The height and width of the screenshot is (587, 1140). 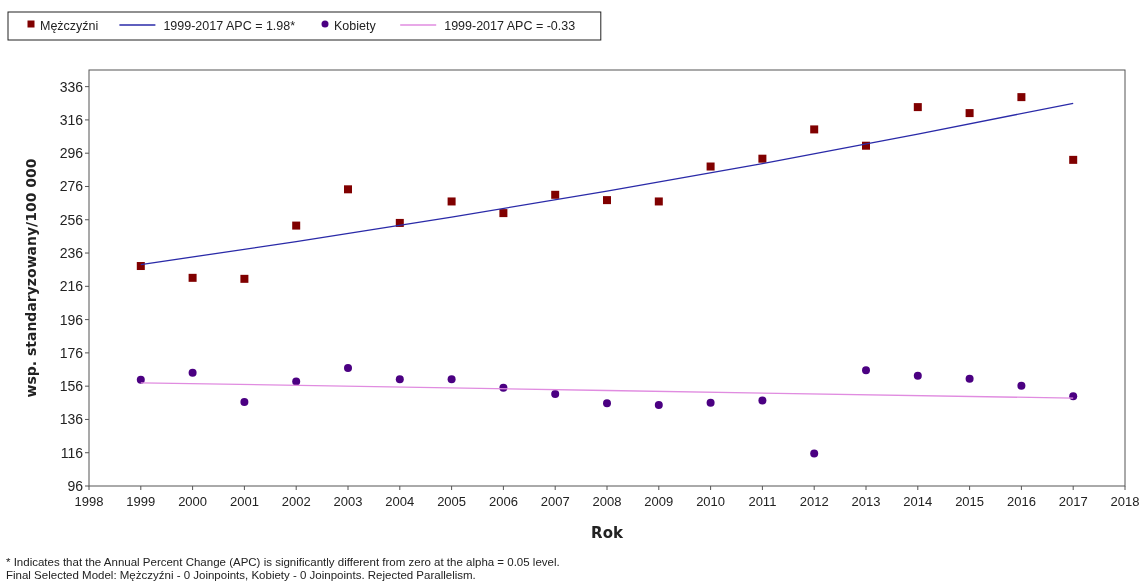 What do you see at coordinates (348, 501) in the screenshot?
I see `x-tick-label: 2003` at bounding box center [348, 501].